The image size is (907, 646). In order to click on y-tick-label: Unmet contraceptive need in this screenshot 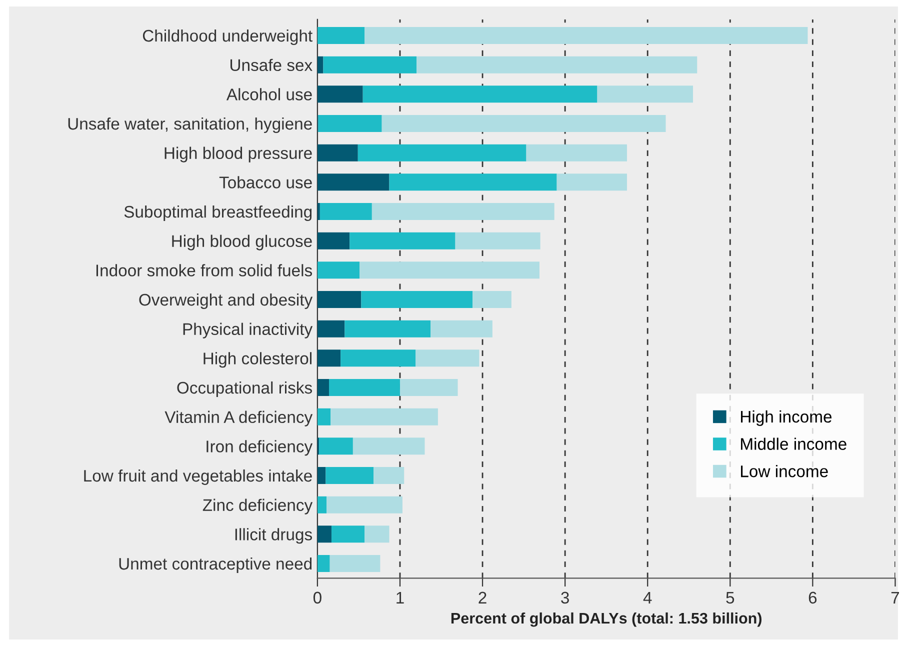, I will do `click(215, 565)`.